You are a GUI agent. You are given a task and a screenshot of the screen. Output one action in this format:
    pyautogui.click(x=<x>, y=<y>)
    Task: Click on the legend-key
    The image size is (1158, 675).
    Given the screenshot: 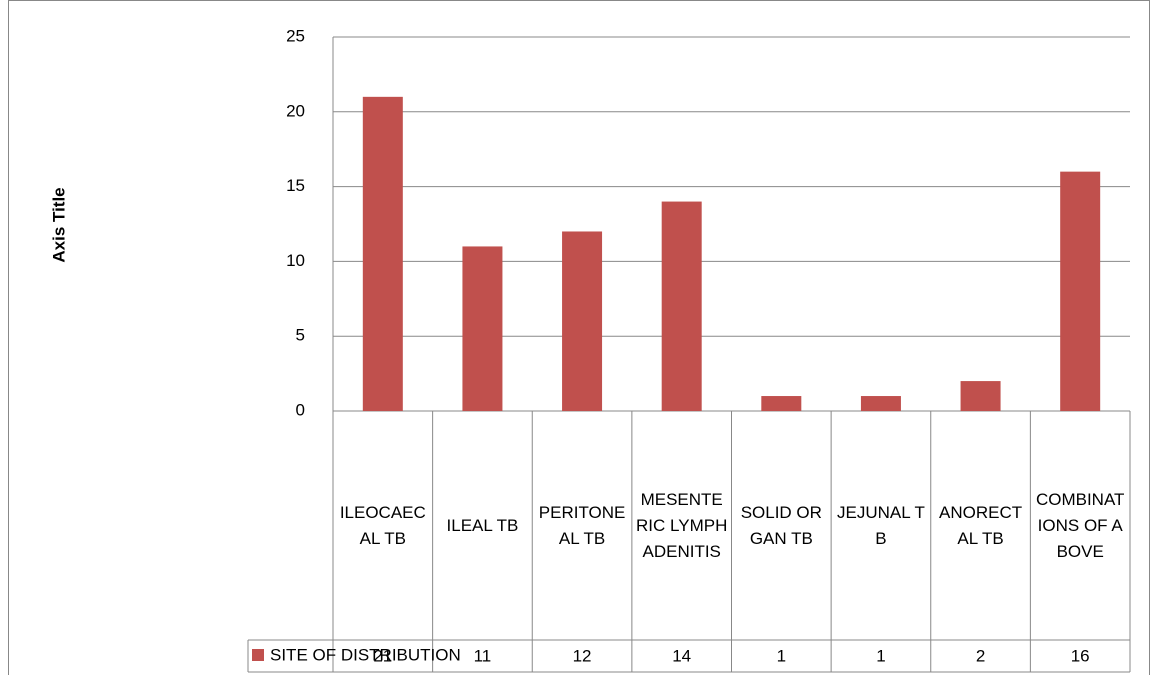 What is the action you would take?
    pyautogui.click(x=258, y=655)
    